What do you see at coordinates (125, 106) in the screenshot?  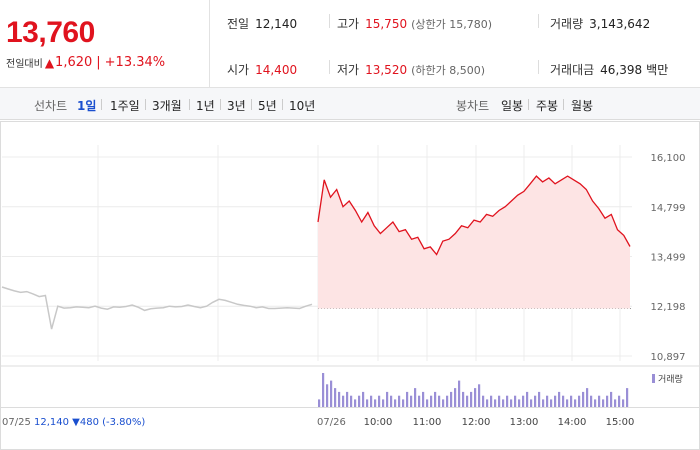 I see `tab-1w: 1주일` at bounding box center [125, 106].